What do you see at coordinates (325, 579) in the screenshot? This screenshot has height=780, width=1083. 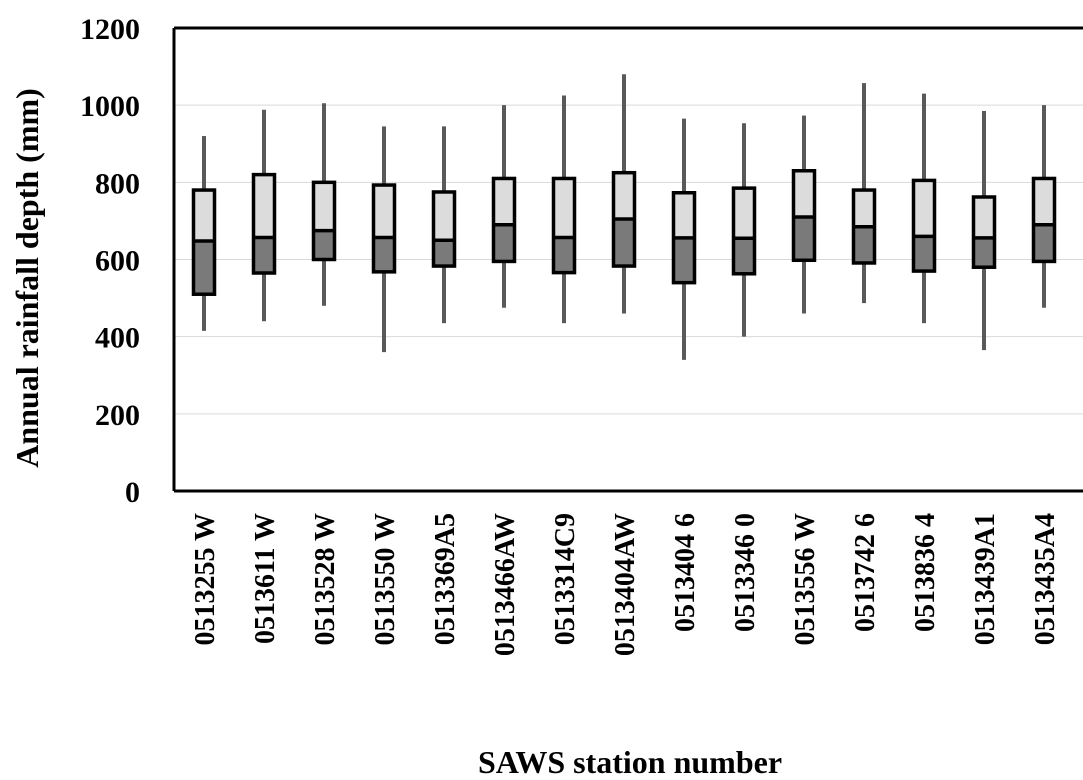 I see `x-tick-label: 0513528 W` at bounding box center [325, 579].